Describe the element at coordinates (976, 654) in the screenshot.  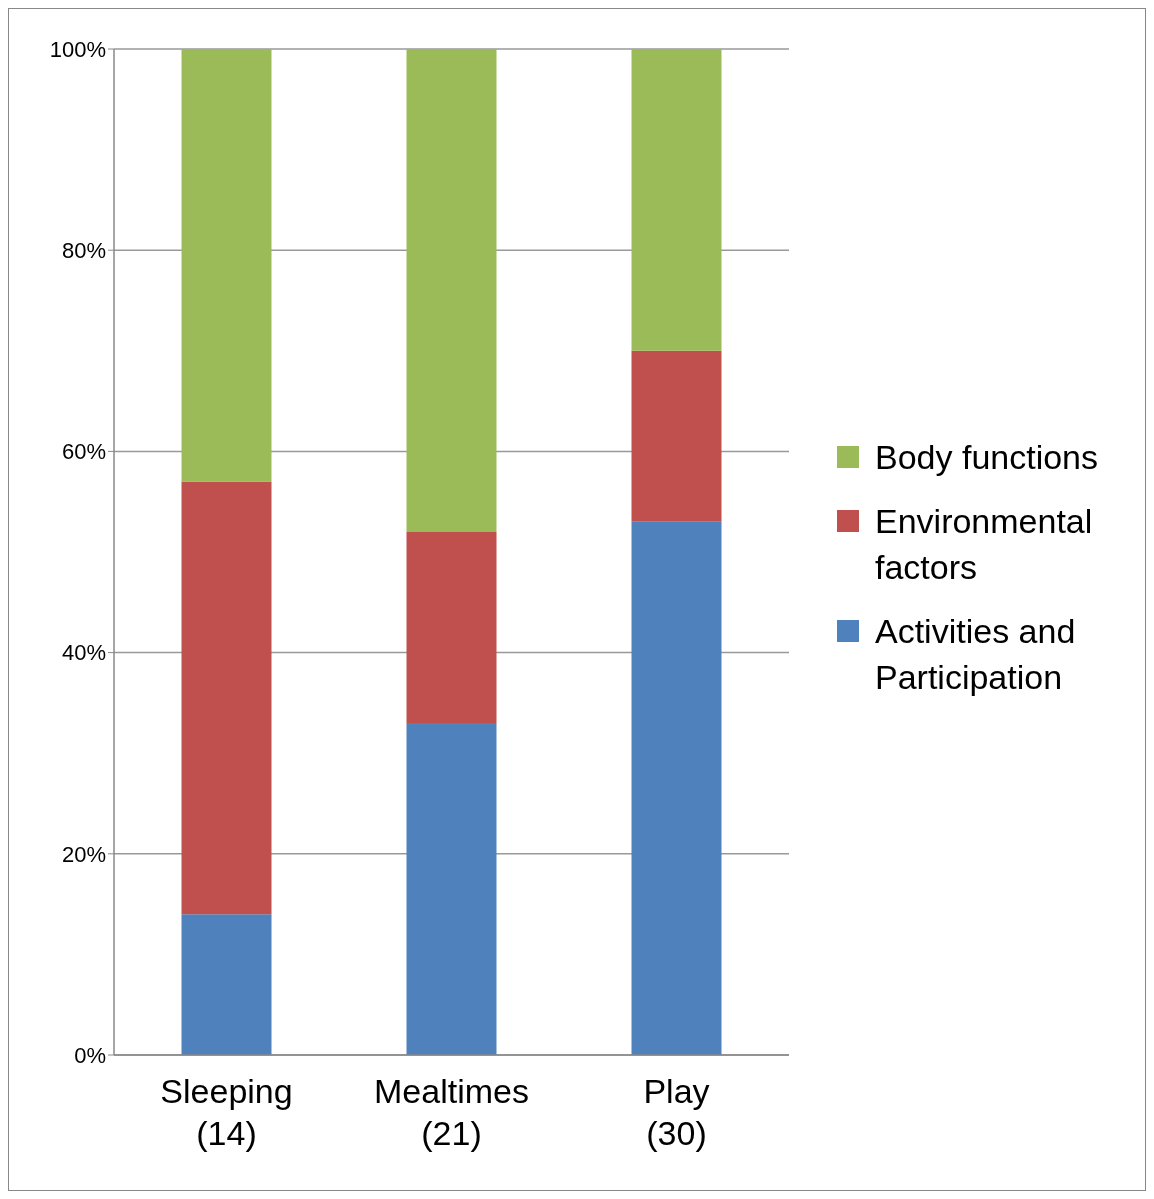
I see `legend-label: Activities and Participation` at that location.